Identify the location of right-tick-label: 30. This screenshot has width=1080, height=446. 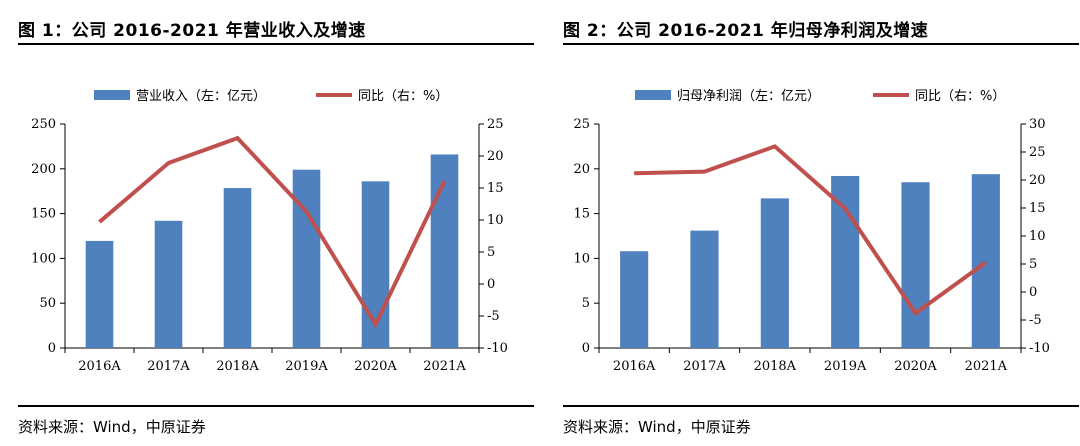
(1037, 124).